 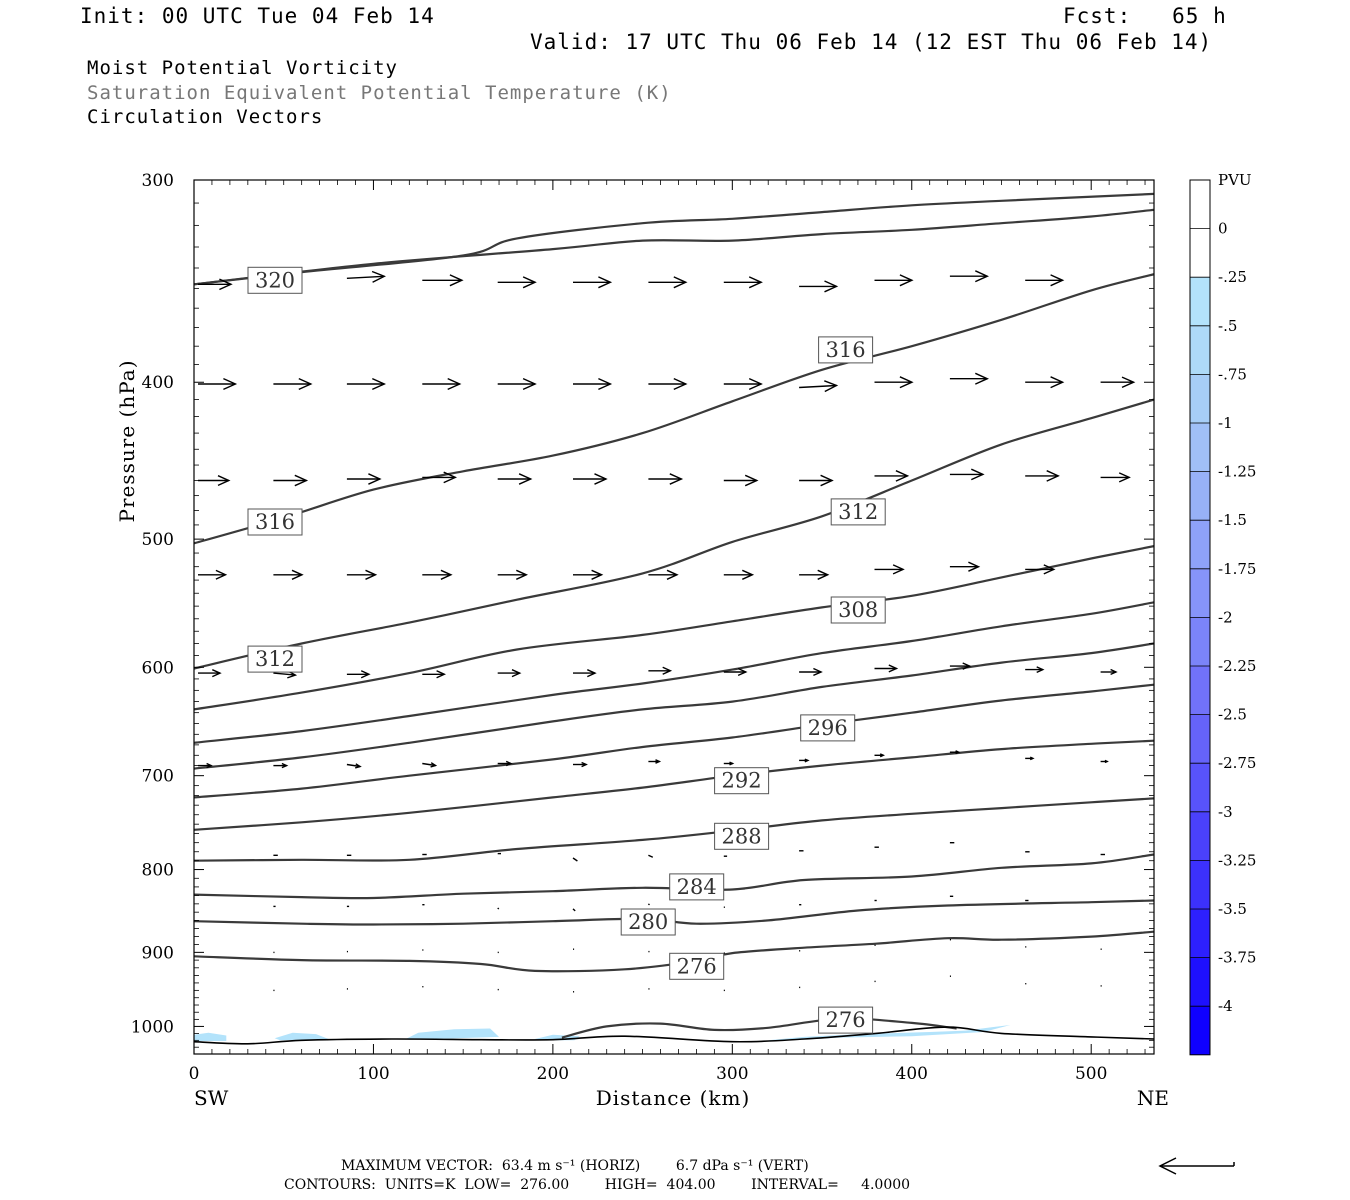 I want to click on colorbar-label: -2.75, so click(x=1237, y=763).